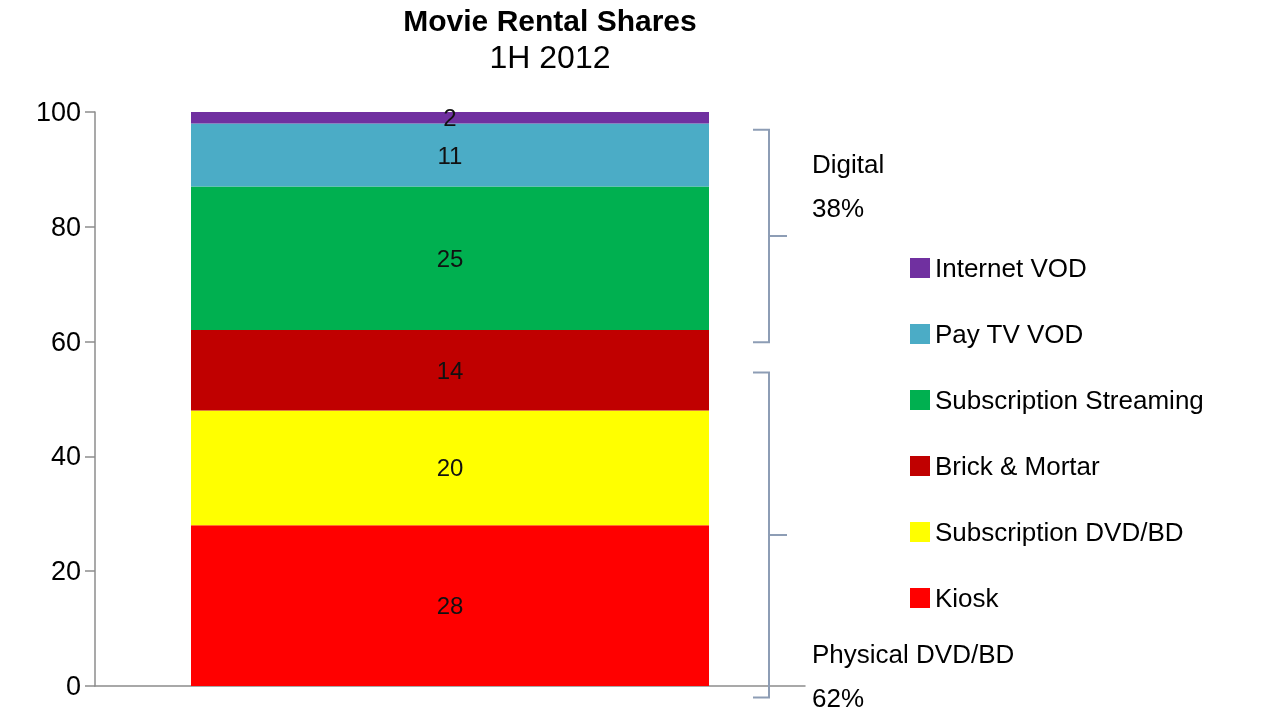  I want to click on chart-title: Movie Rental Shares, so click(550, 20).